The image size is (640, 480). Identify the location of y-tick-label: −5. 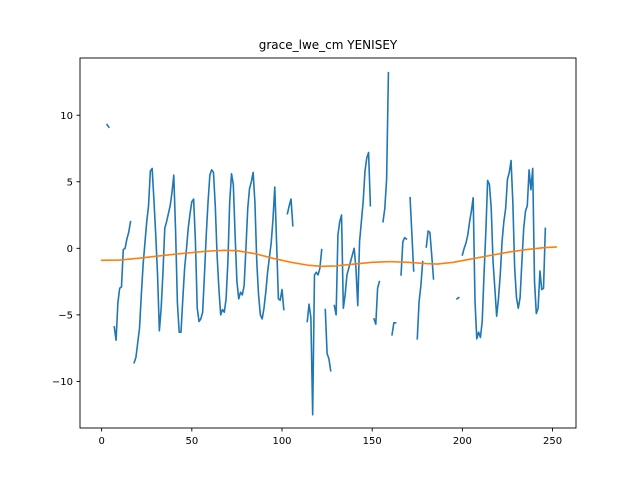
(65, 315).